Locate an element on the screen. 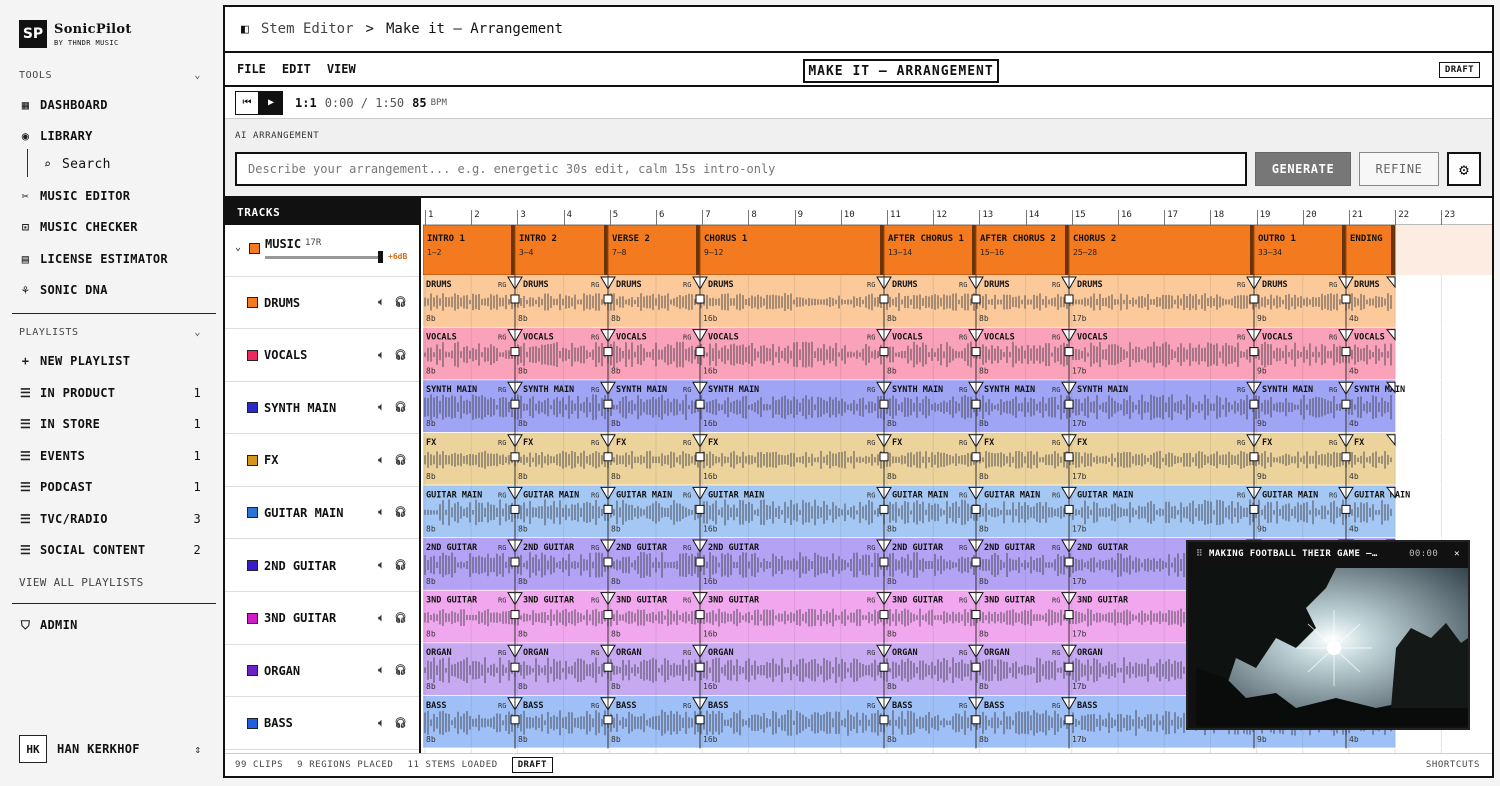 The height and width of the screenshot is (786, 1500). nav-music-editor: ✂ MUSIC EDITOR is located at coordinates (110, 196).